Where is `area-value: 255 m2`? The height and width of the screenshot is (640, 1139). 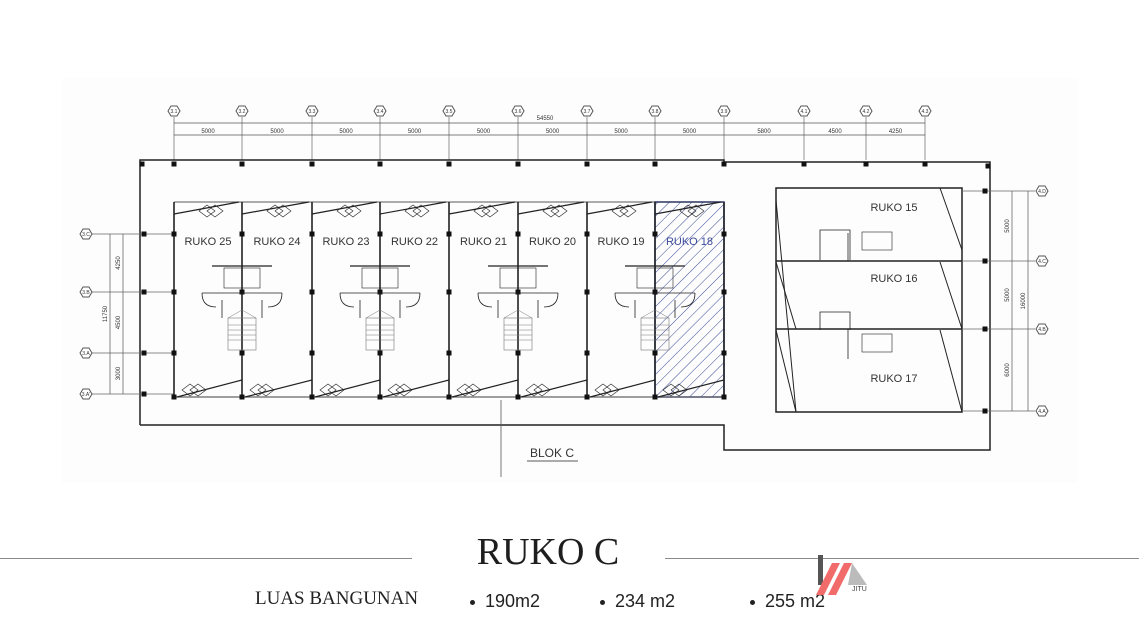 area-value: 255 m2 is located at coordinates (795, 601).